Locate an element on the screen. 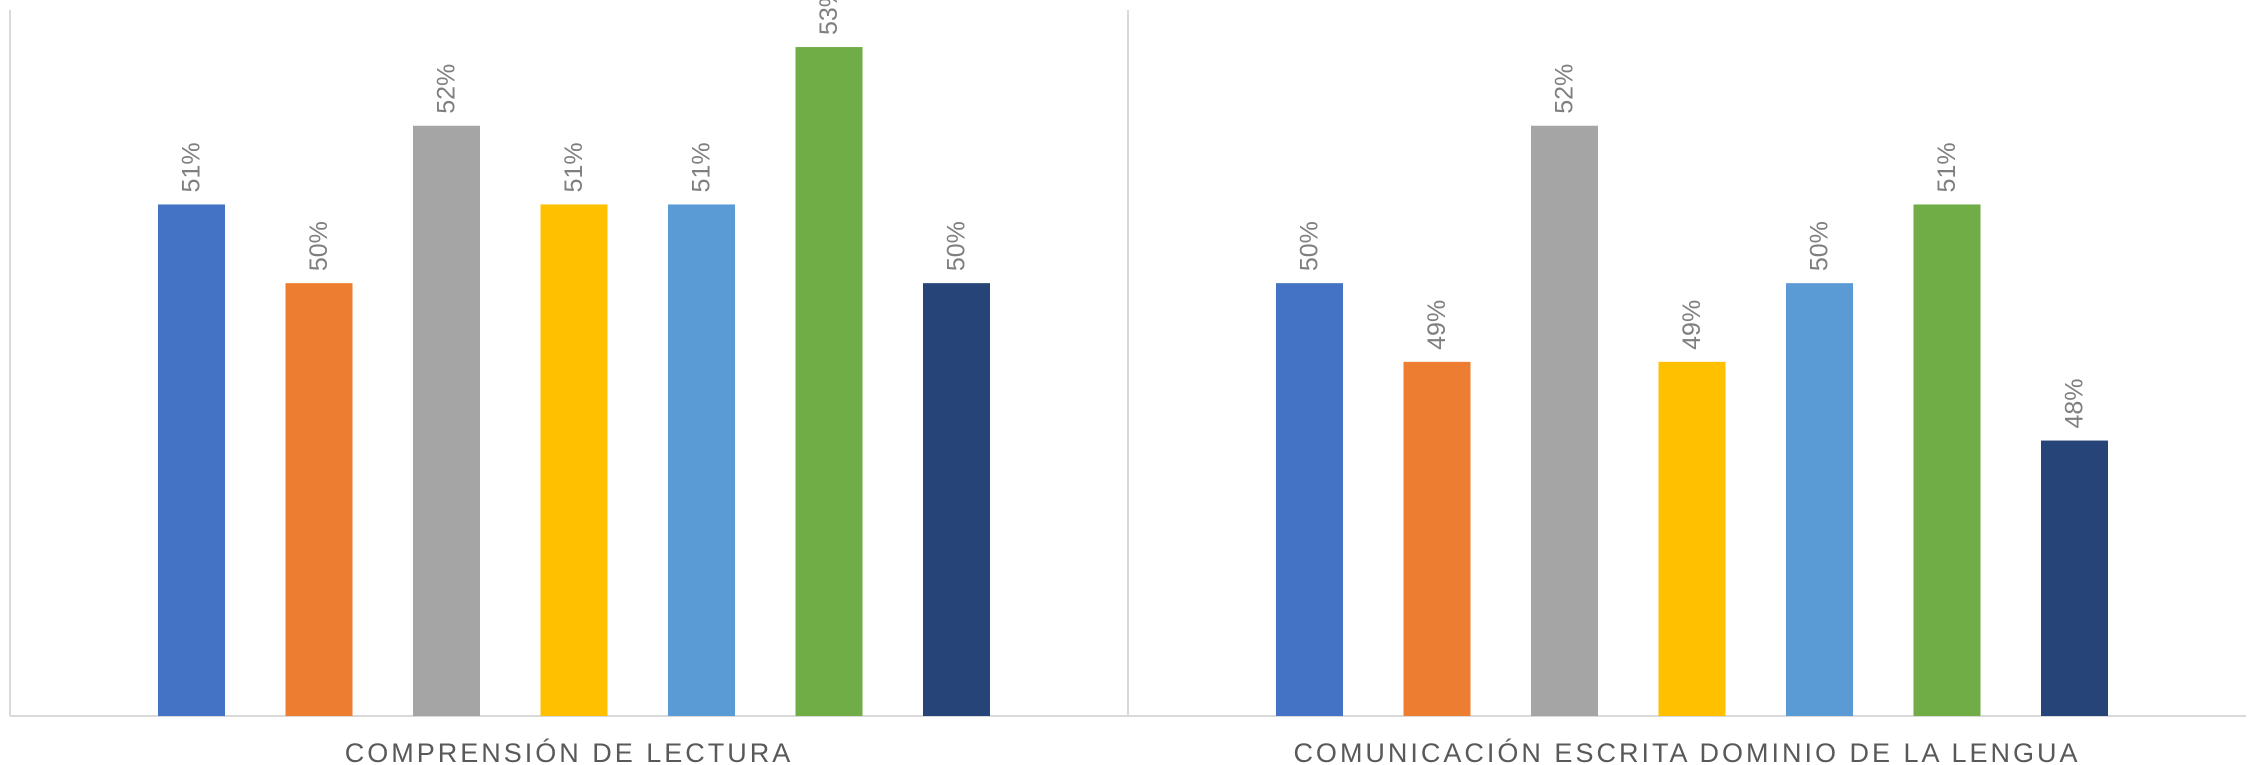 This screenshot has height=765, width=2252. data-label-1-3: 52% is located at coordinates (447, 89).